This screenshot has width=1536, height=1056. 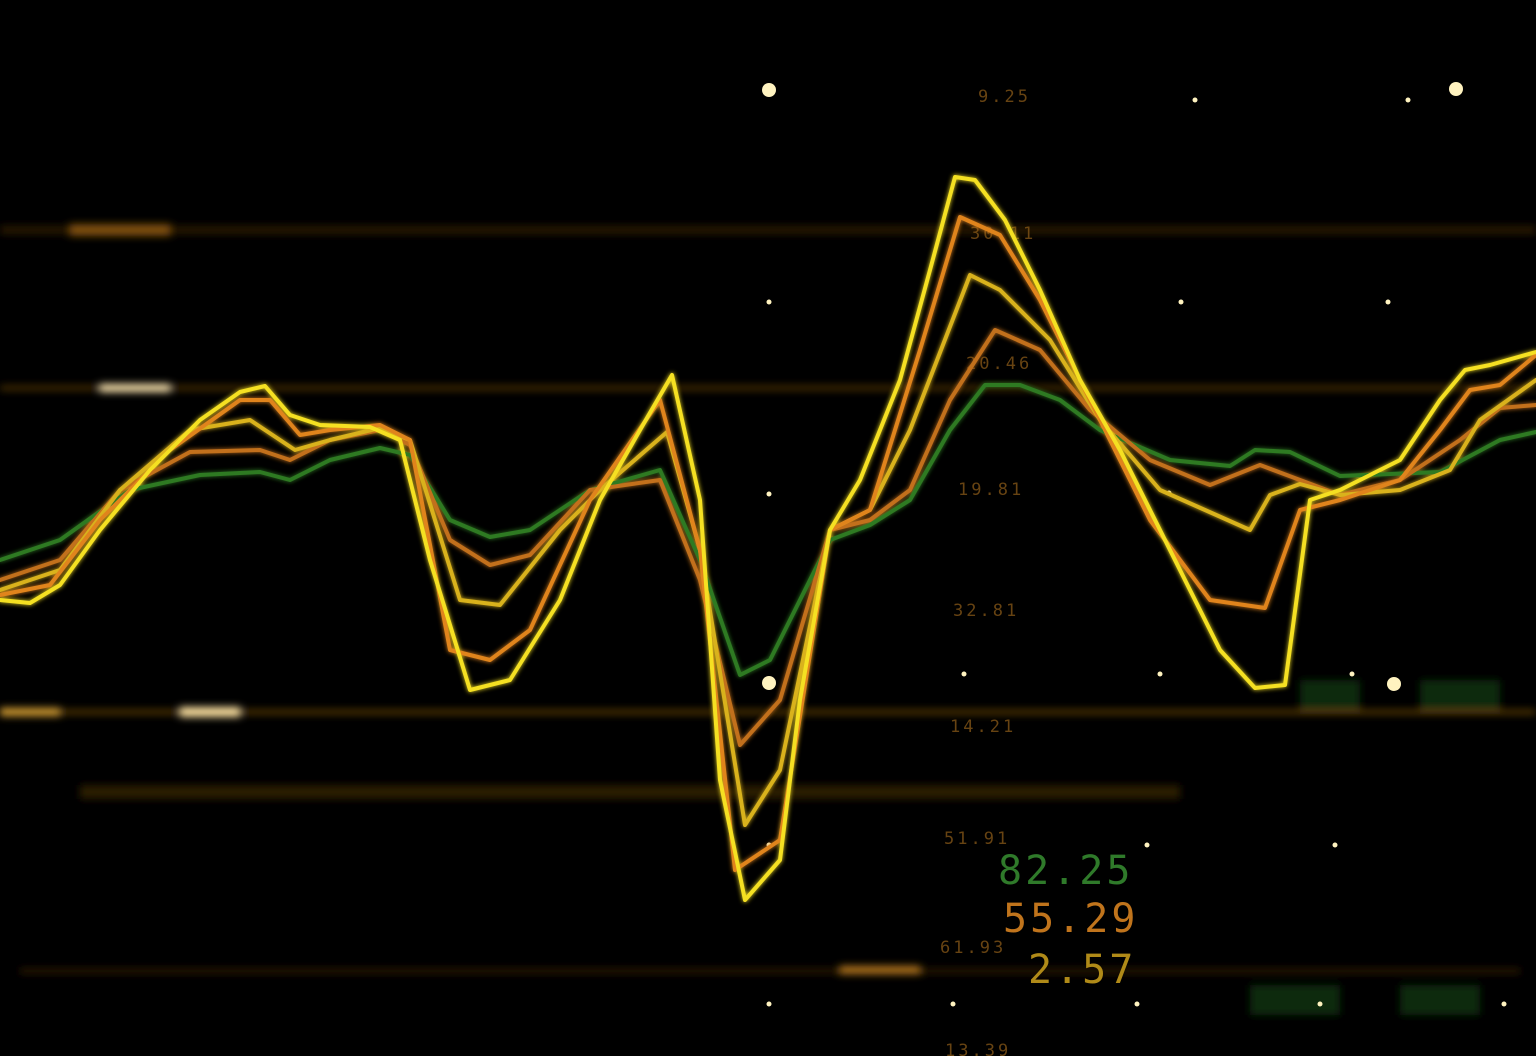 I want to click on readouts: 82.25 55.29 2.57, so click(x=1068, y=920).